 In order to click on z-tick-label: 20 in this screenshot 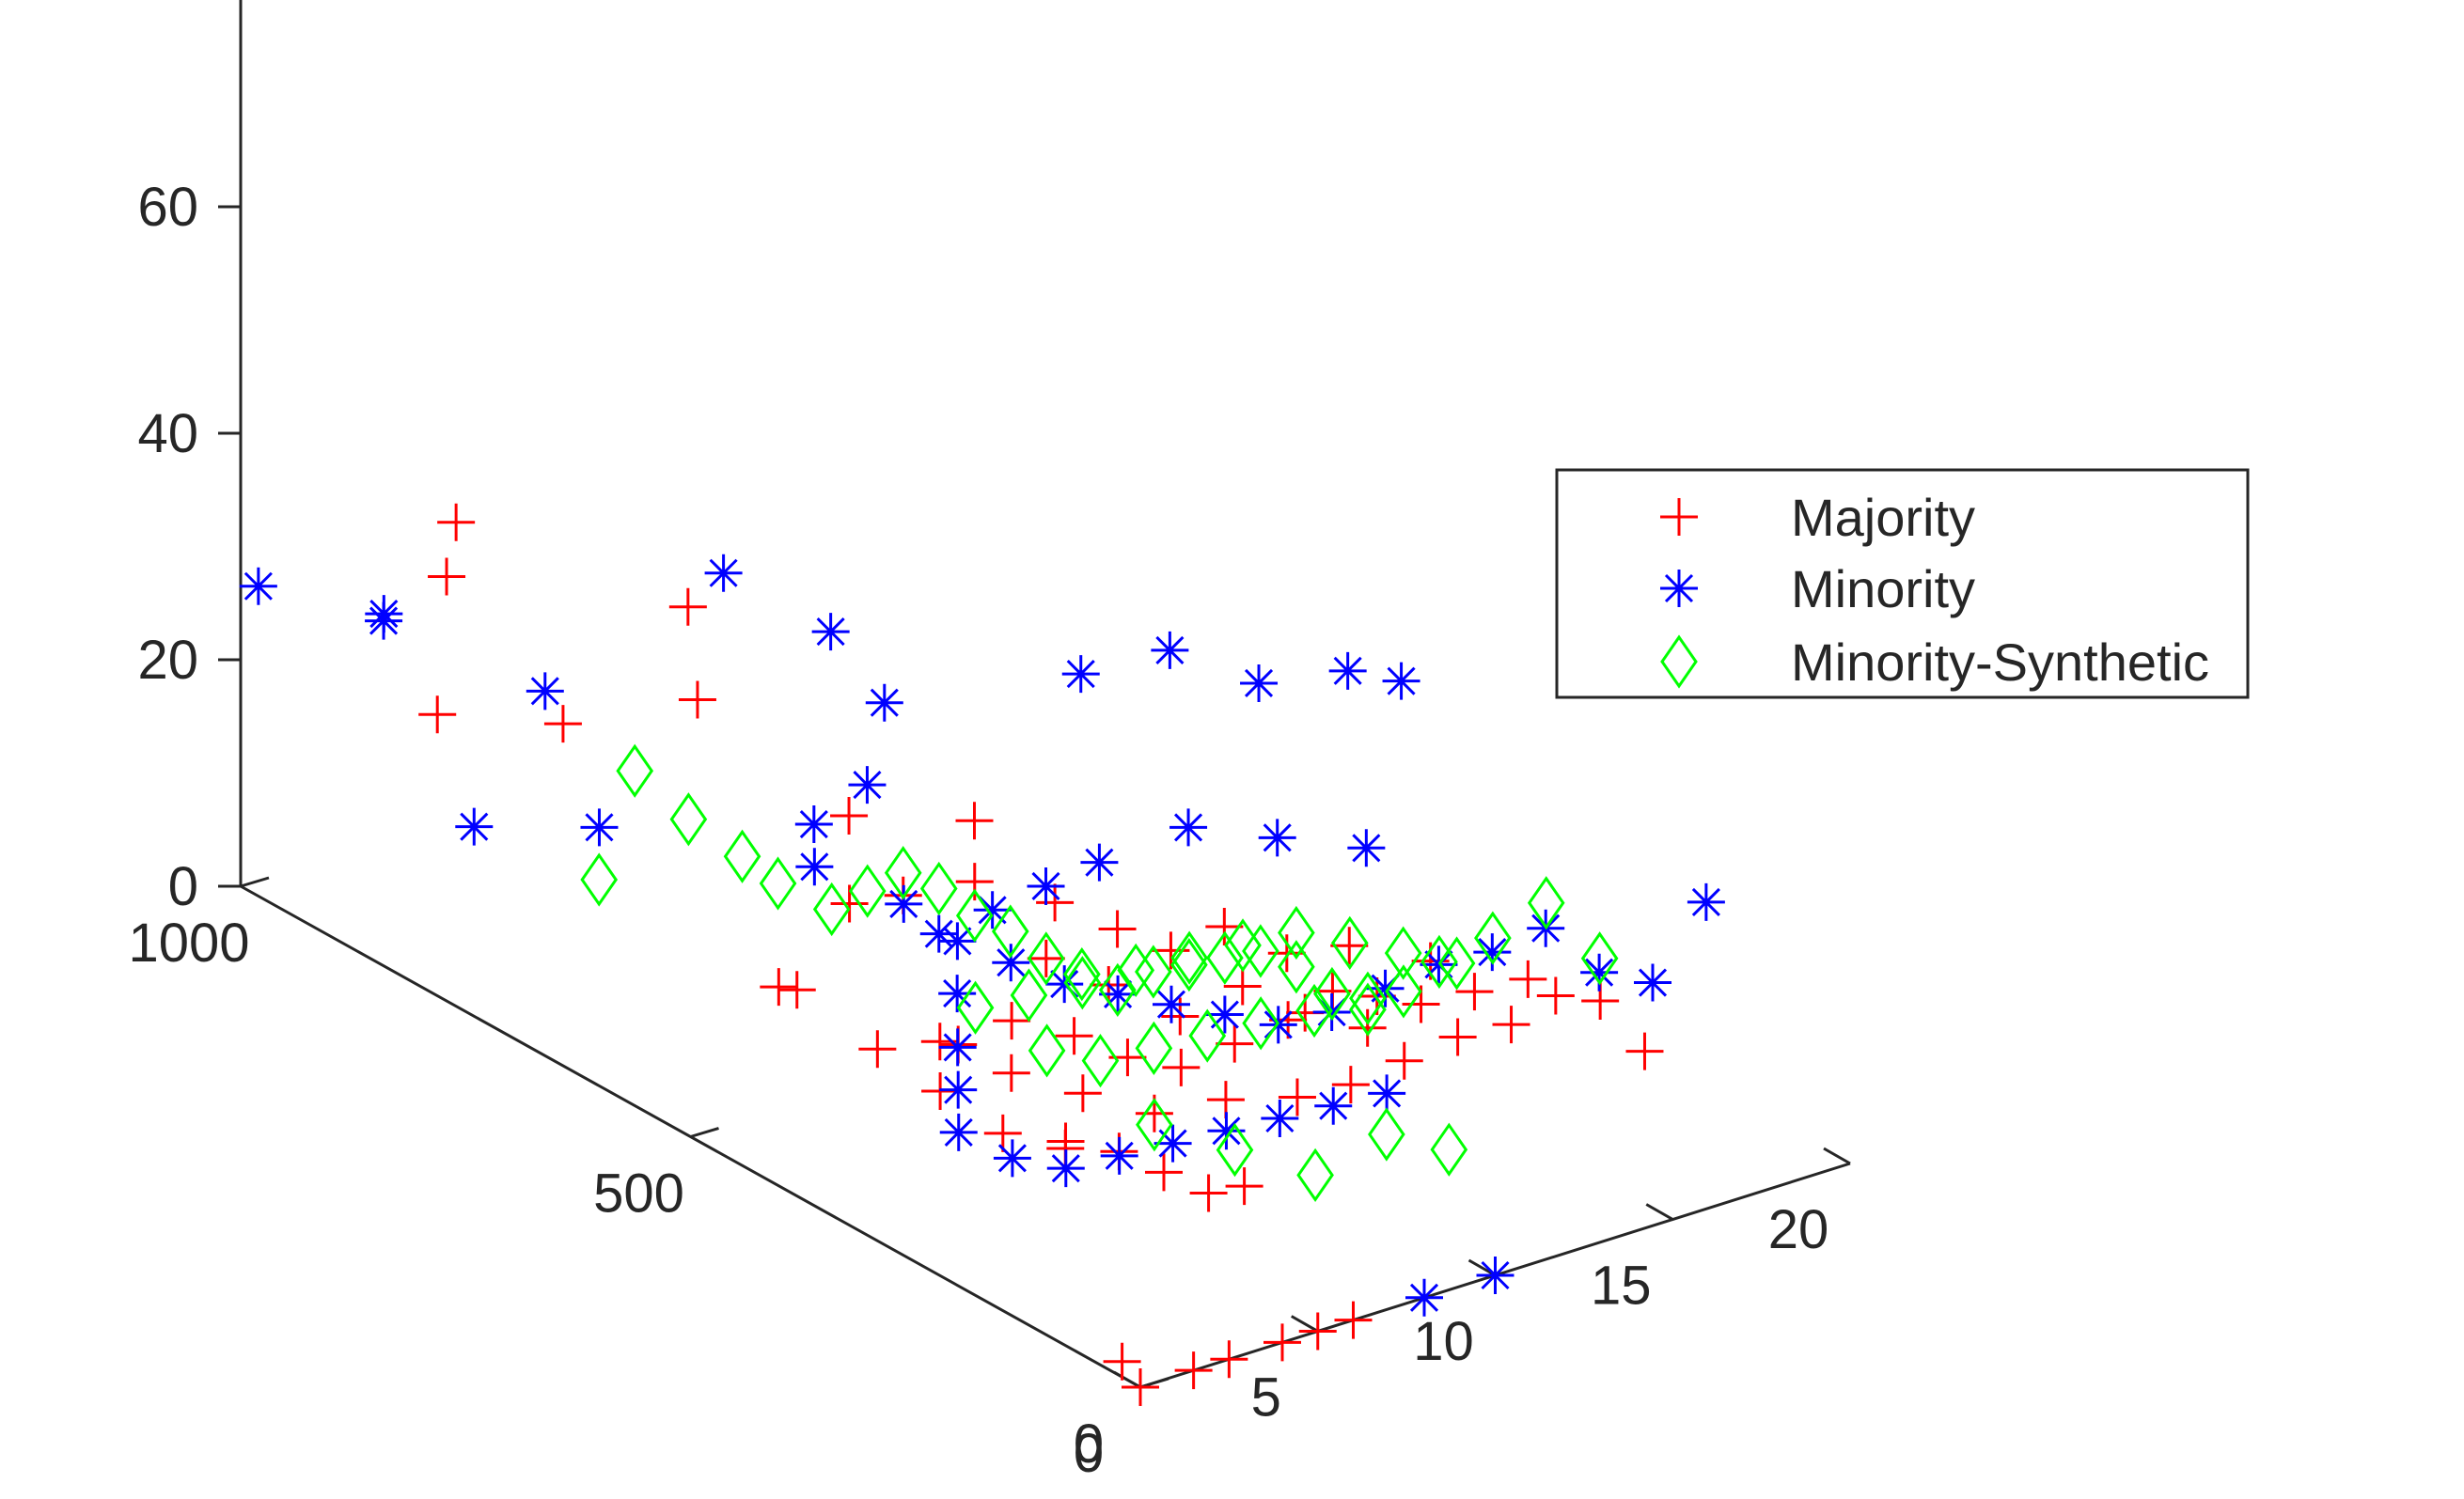, I will do `click(168, 661)`.